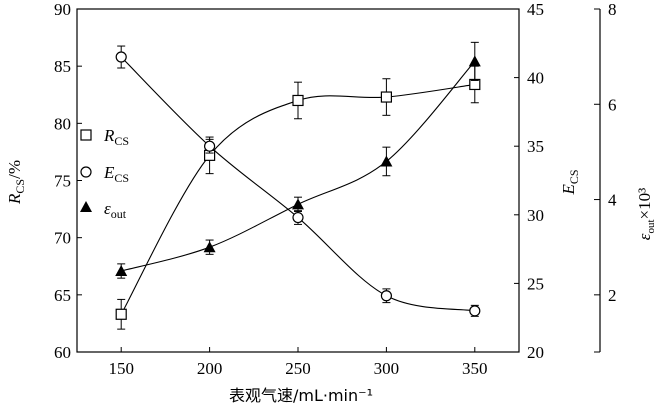 The height and width of the screenshot is (411, 655). I want to click on right1-tick-label: 20, so click(535, 352).